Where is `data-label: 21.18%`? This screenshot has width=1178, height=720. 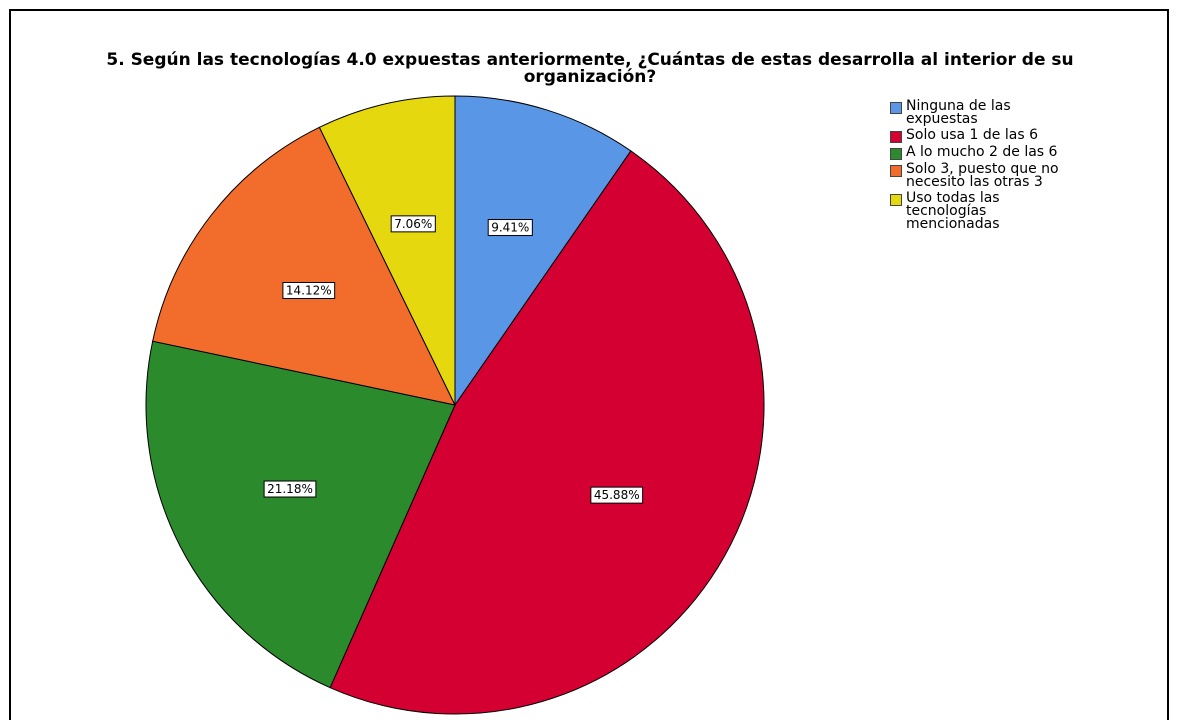 data-label: 21.18% is located at coordinates (290, 489).